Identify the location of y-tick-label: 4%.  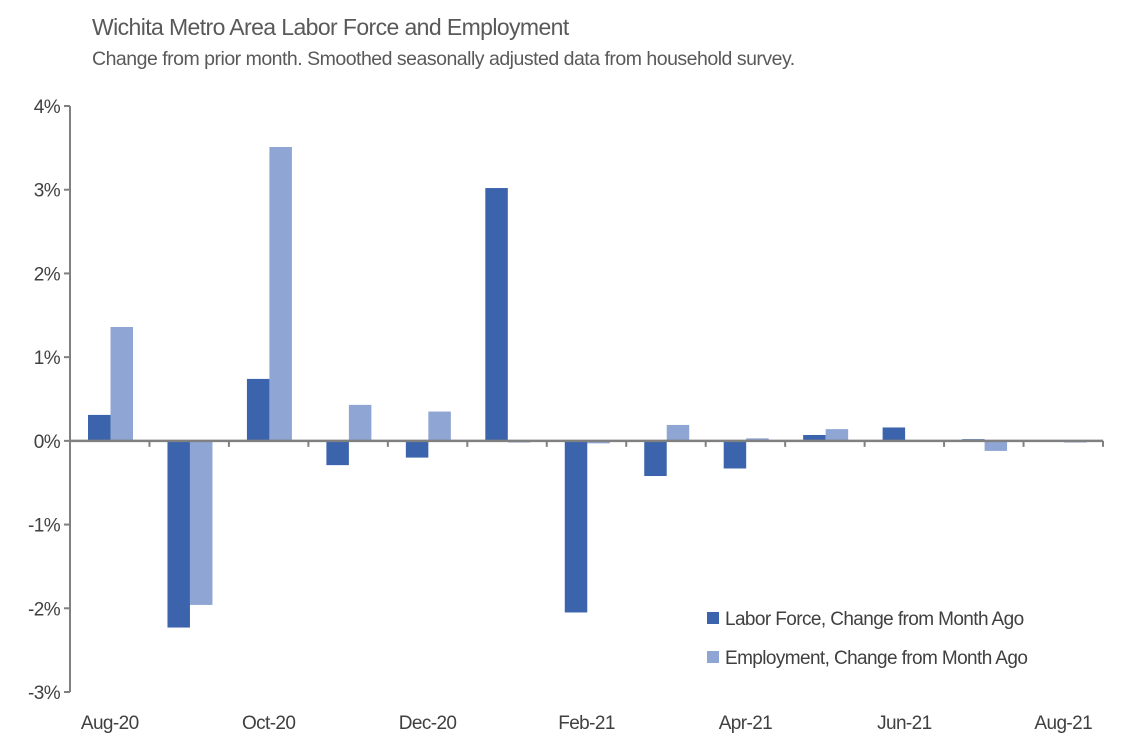
(47, 107).